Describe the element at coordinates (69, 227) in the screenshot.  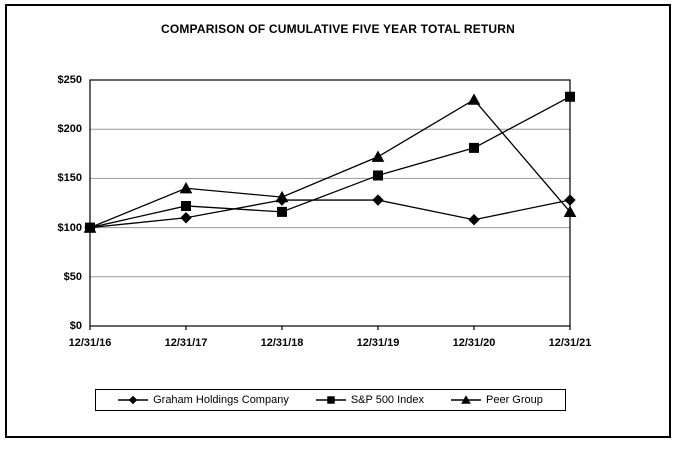
I see `y-axis-label: $100` at that location.